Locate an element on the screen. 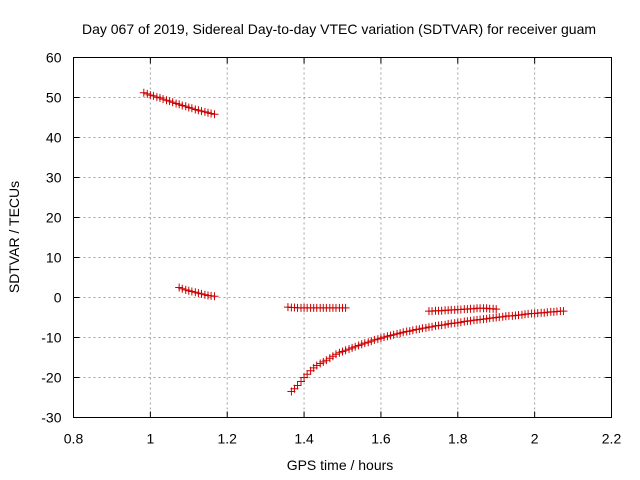  y-axis-label: SDTVAR / TECUs is located at coordinates (14, 237).